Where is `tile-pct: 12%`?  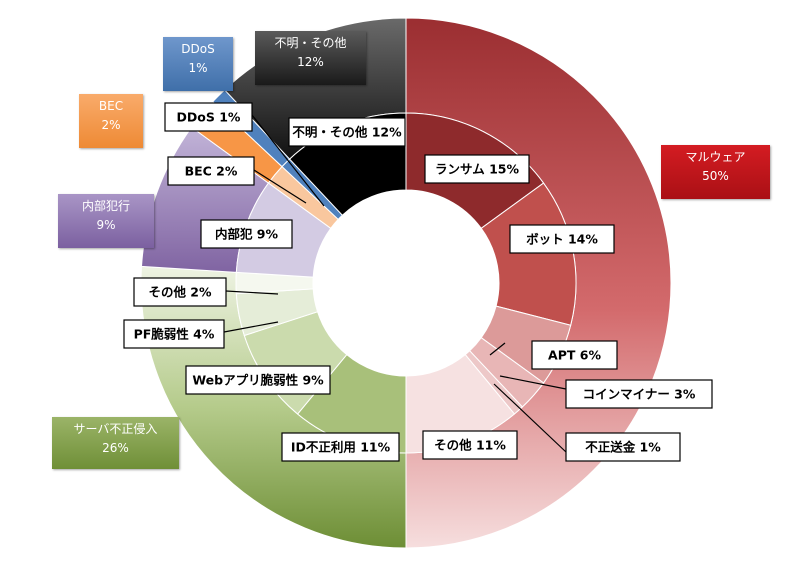
tile-pct: 12% is located at coordinates (310, 62).